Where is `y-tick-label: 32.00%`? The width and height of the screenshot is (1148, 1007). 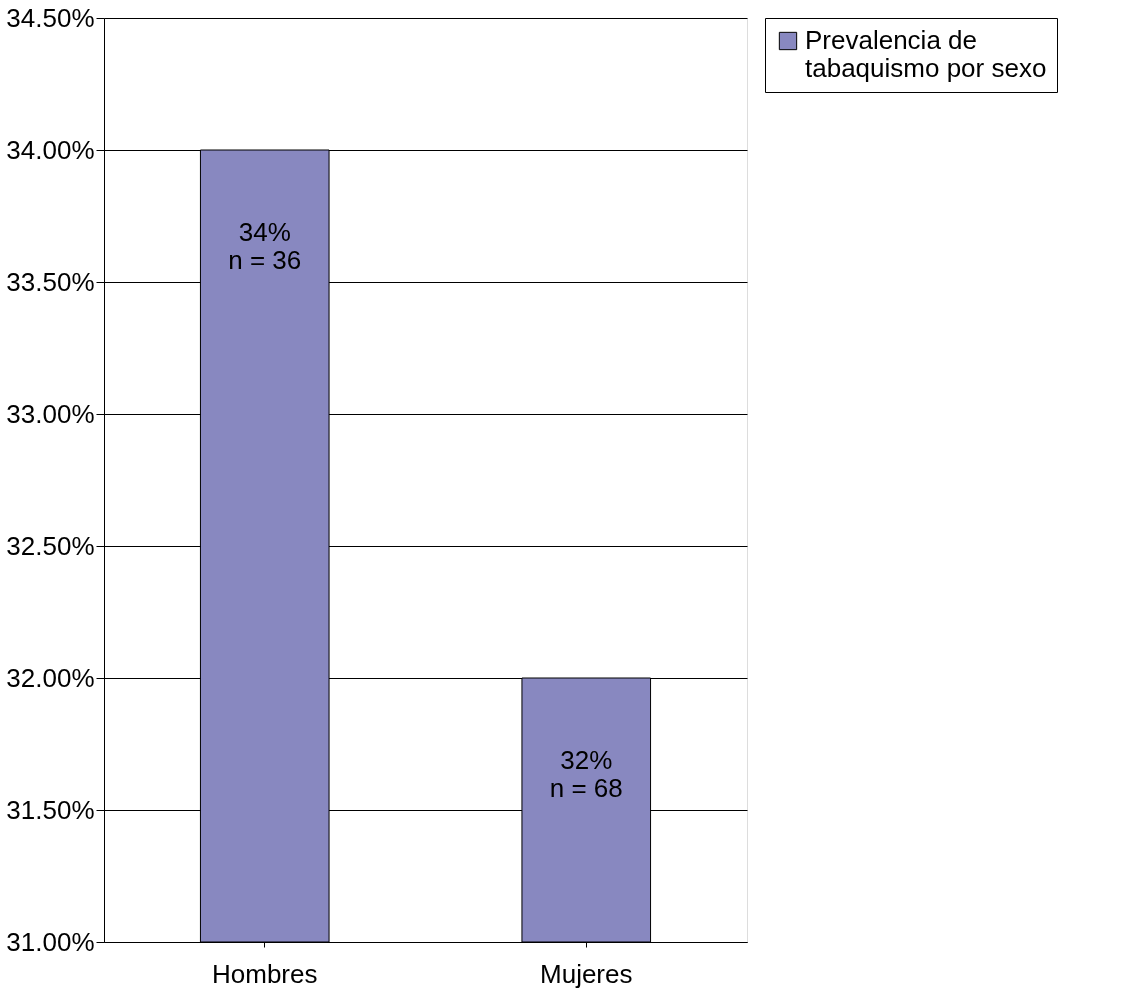
y-tick-label: 32.00% is located at coordinates (50, 677).